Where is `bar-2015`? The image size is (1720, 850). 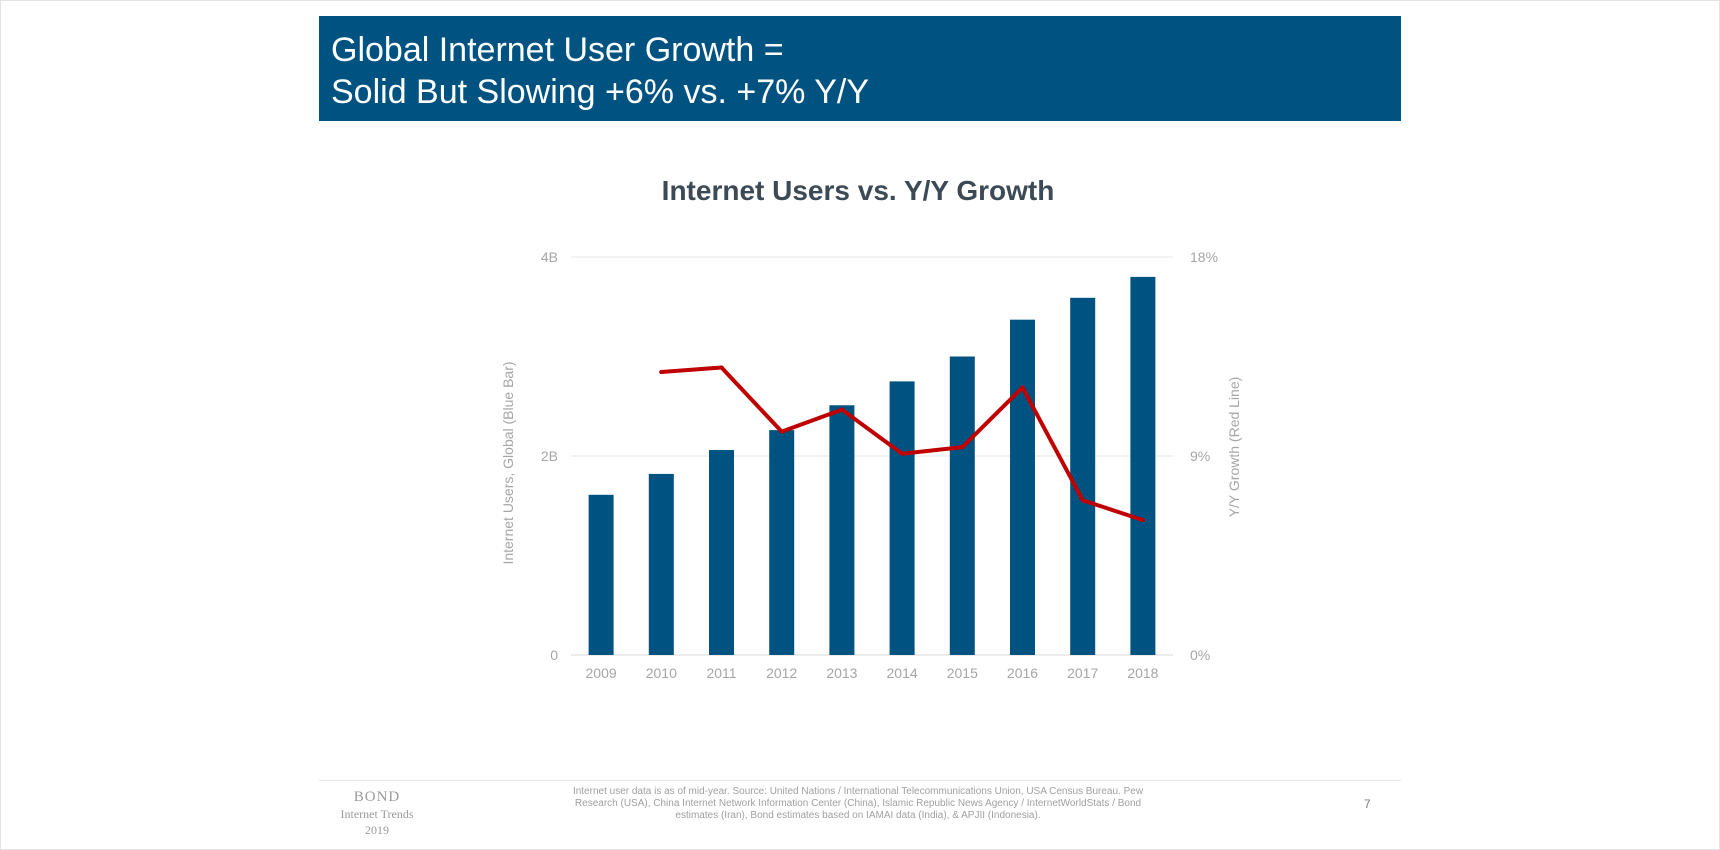
bar-2015 is located at coordinates (962, 505).